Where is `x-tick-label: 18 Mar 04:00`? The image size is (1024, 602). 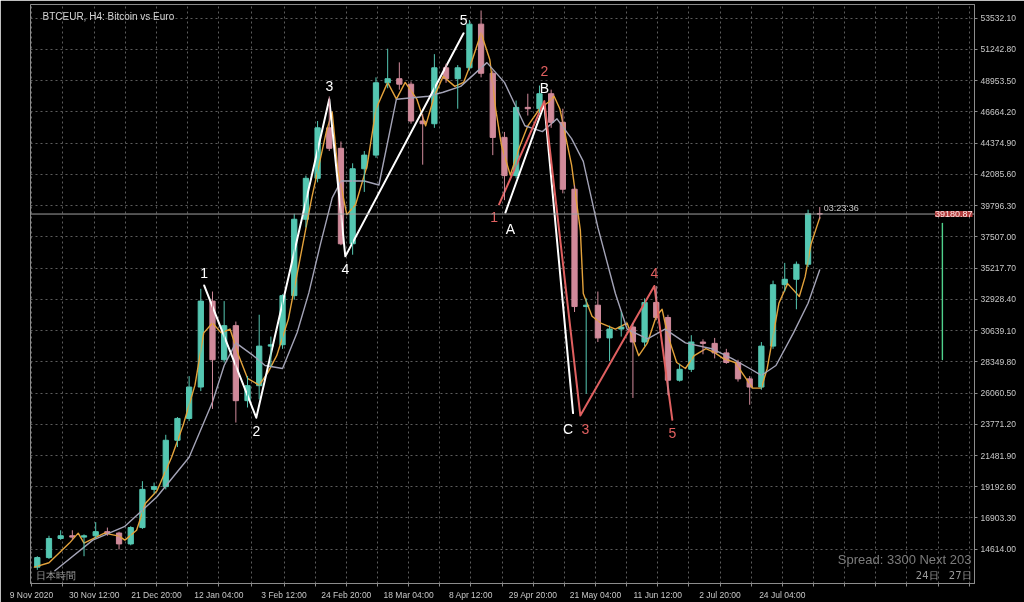
x-tick-label: 18 Mar 04:00 is located at coordinates (408, 594).